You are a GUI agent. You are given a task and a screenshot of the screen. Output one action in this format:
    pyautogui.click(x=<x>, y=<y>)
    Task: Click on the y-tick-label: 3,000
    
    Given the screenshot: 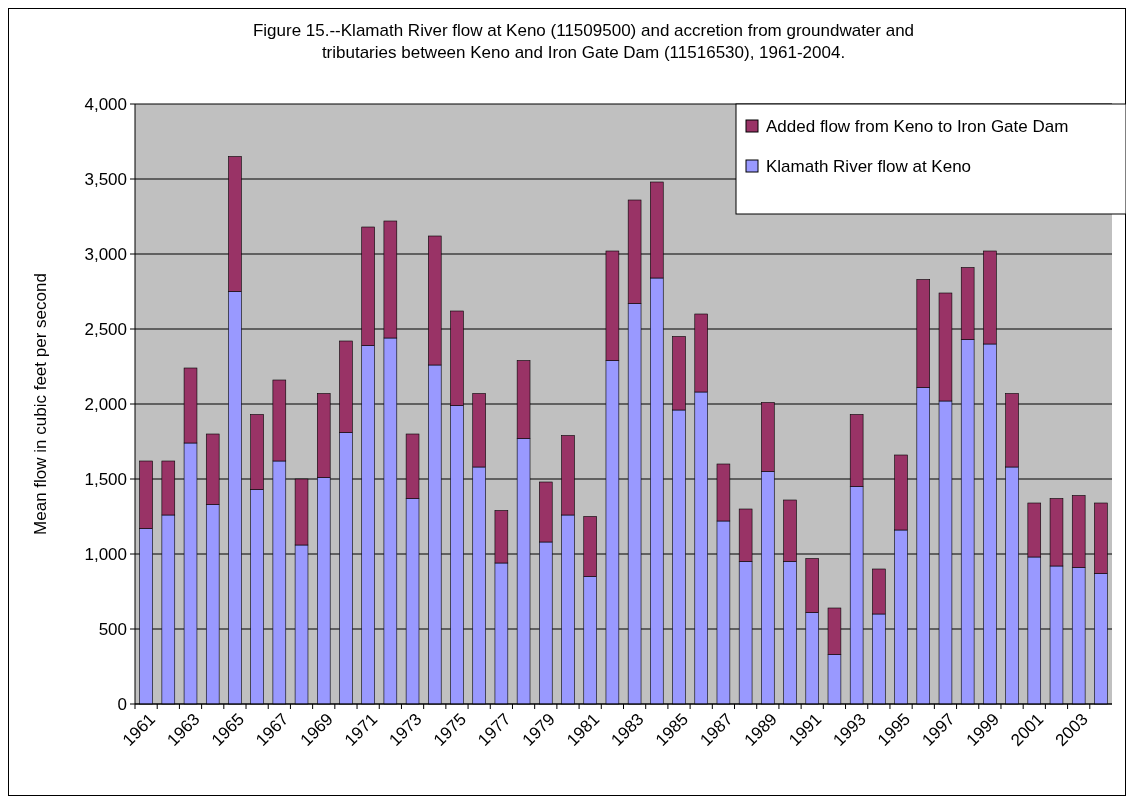 What is the action you would take?
    pyautogui.click(x=105, y=254)
    